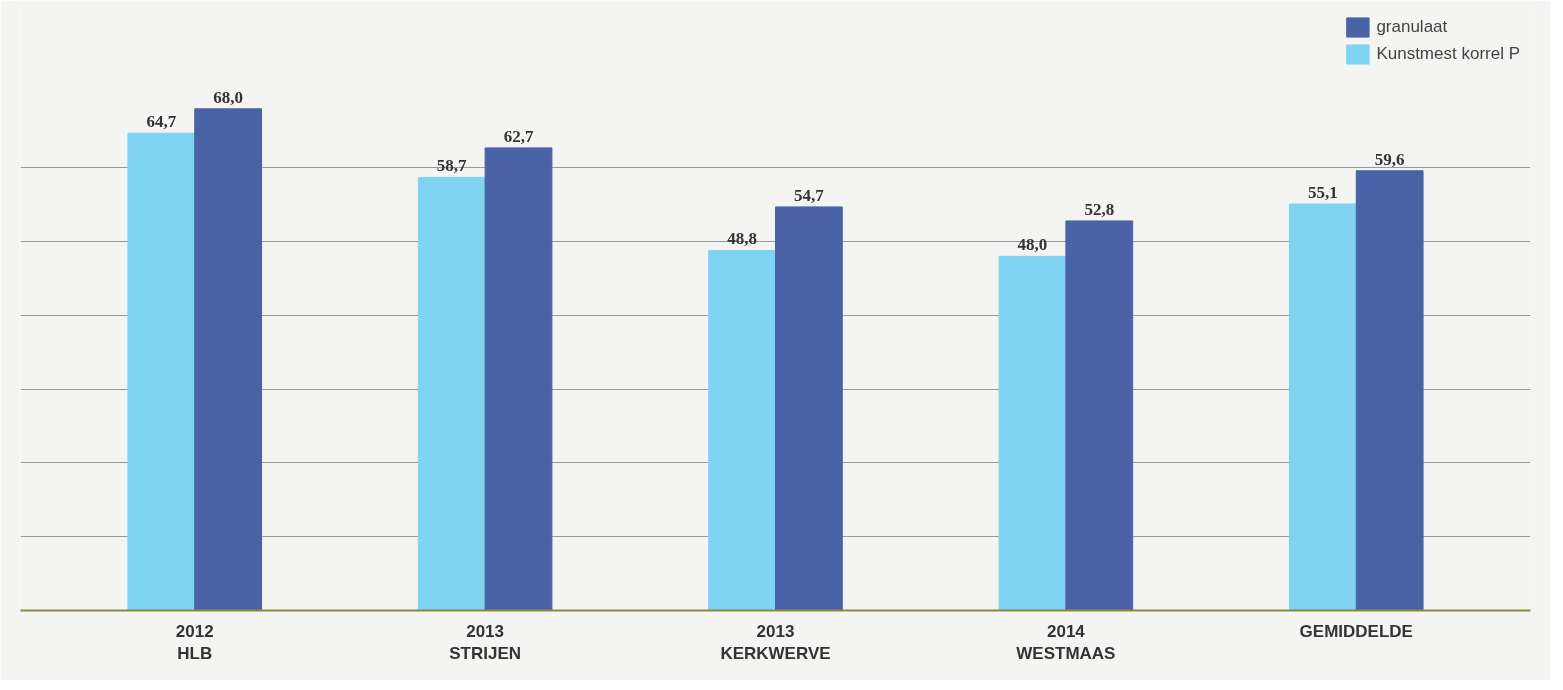  I want to click on x-tick-label: 2012 HLB, so click(194, 642).